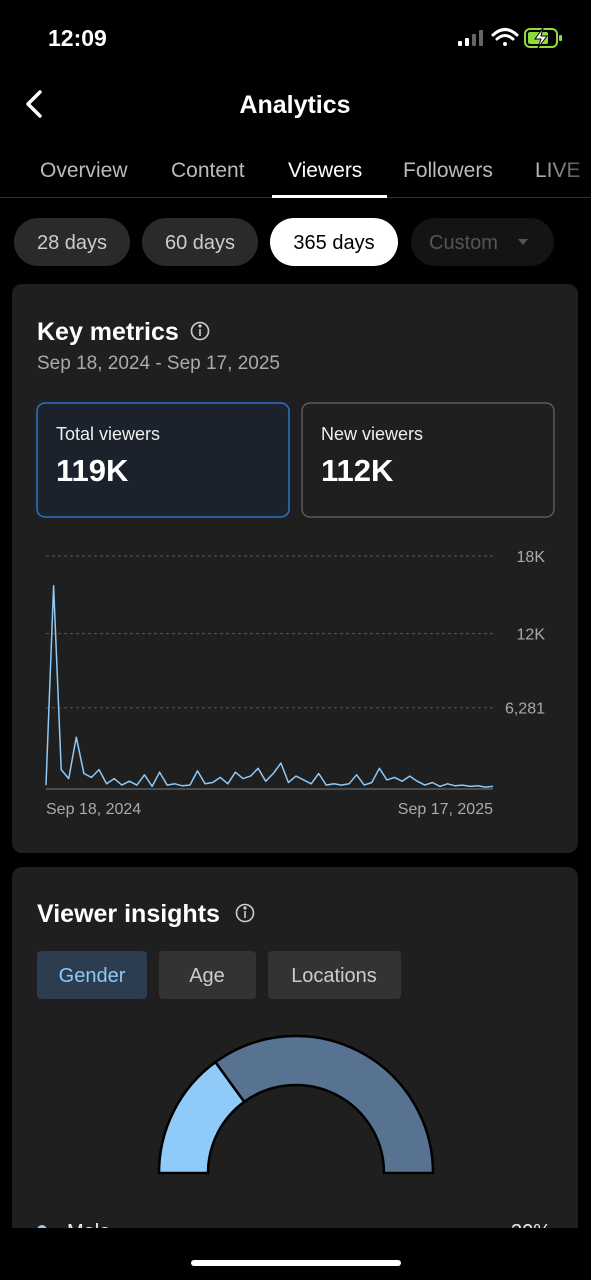  What do you see at coordinates (428, 460) in the screenshot?
I see `metric-card` at bounding box center [428, 460].